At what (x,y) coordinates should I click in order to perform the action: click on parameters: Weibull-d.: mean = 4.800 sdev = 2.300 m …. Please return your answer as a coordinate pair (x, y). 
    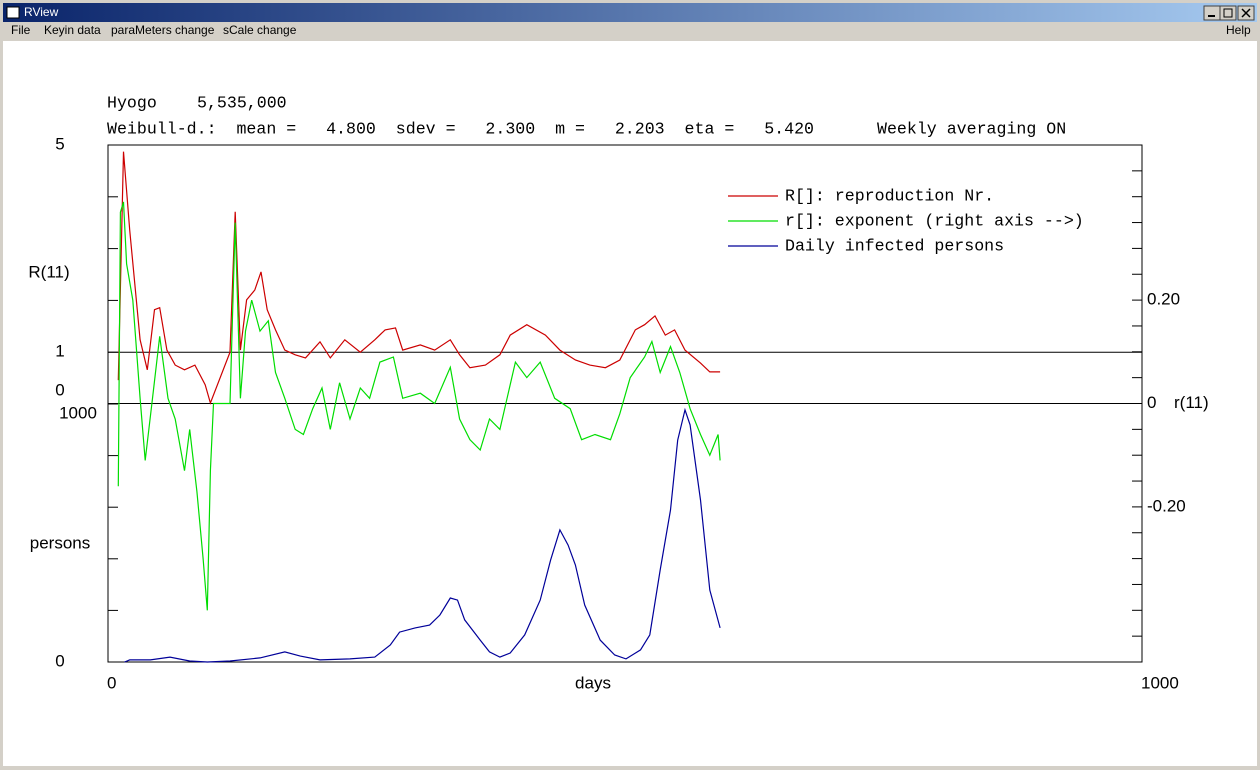
    Looking at the image, I should click on (460, 128).